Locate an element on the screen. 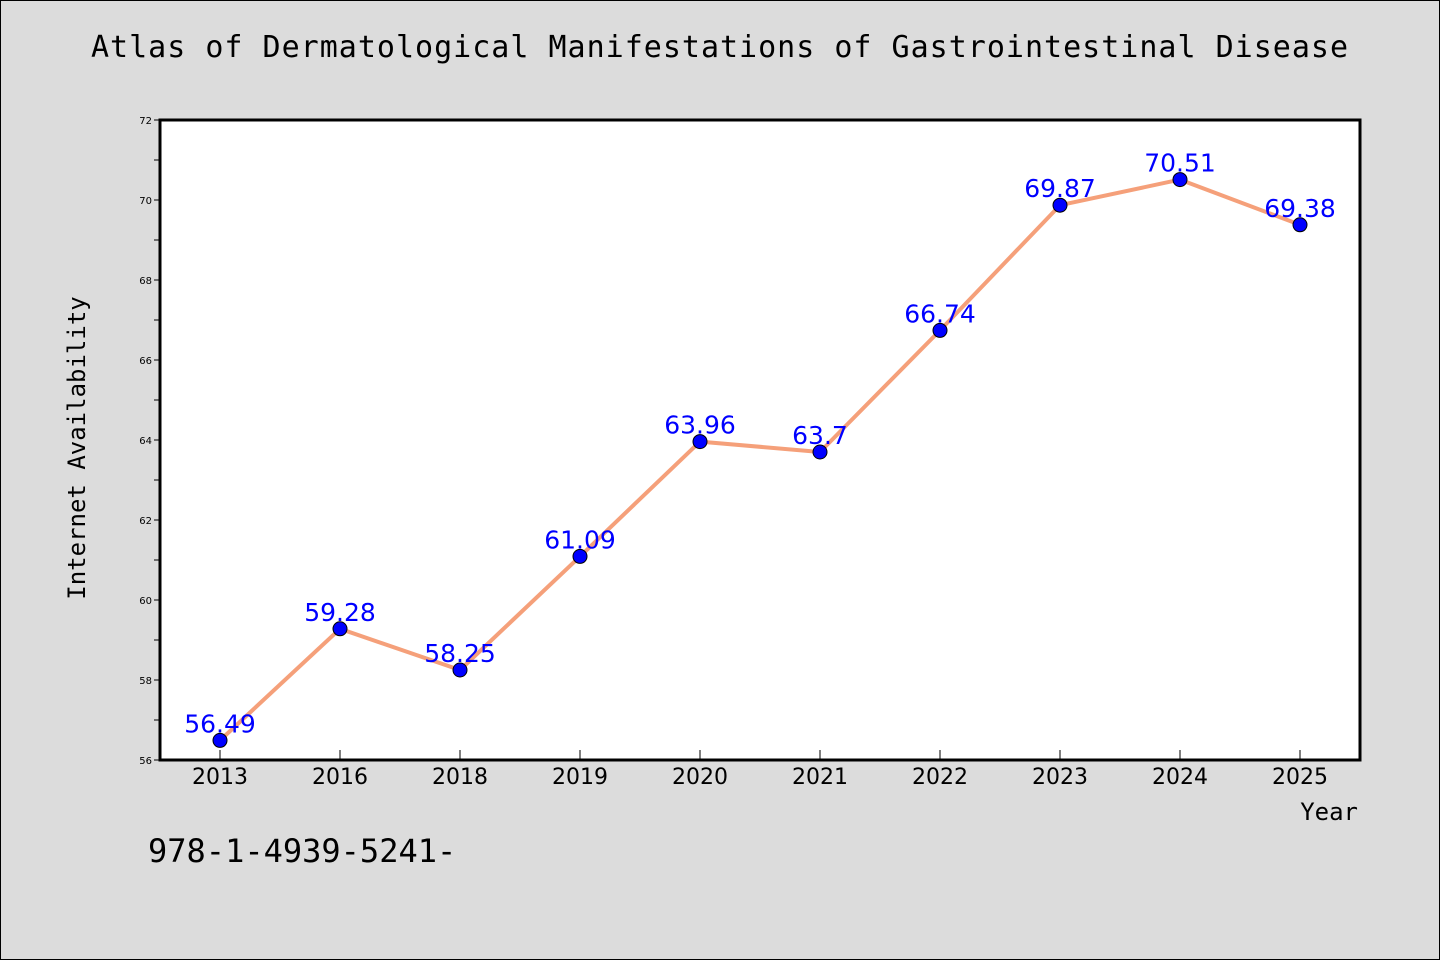 This screenshot has height=960, width=1440. x-axis-ticks: 2013 2016 2018 2019 2020 2021 2022 2023 2024 2025 is located at coordinates (760, 770).